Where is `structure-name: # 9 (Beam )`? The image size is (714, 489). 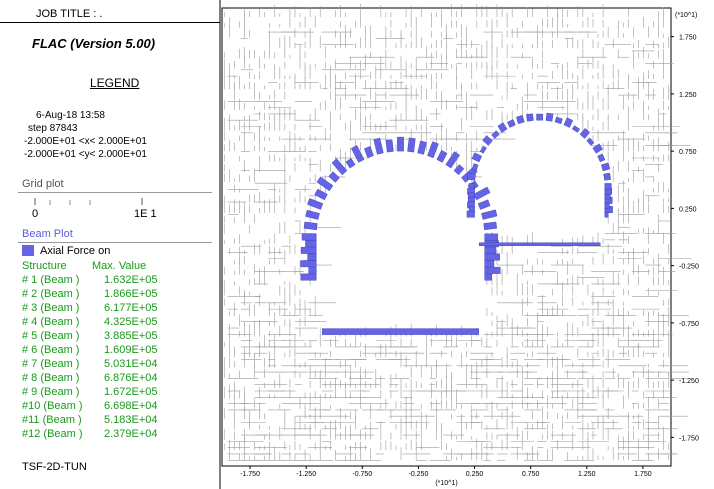 structure-name: # 9 (Beam ) is located at coordinates (51, 392).